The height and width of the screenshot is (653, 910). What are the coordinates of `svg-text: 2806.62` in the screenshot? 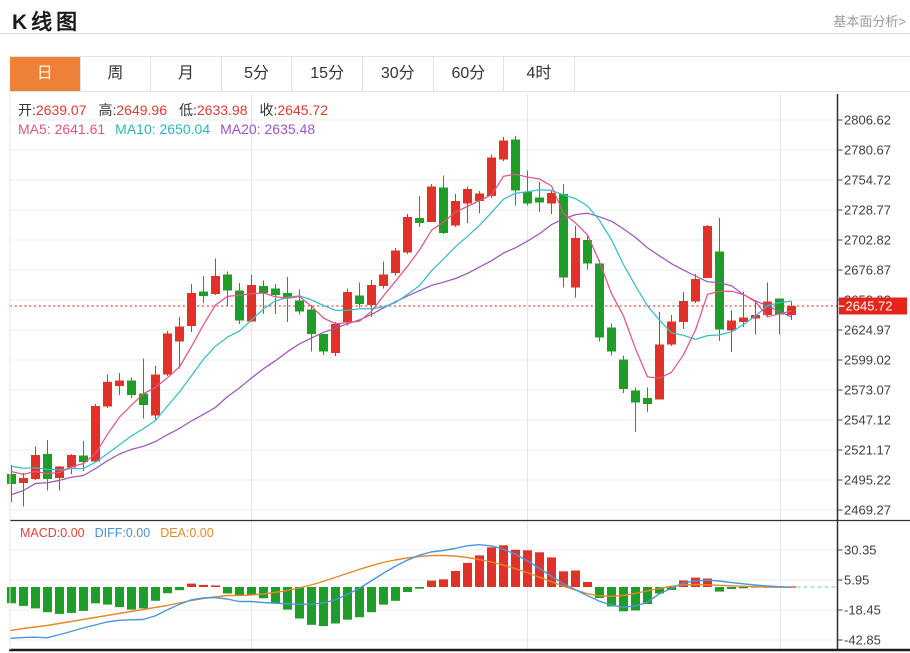 It's located at (867, 120).